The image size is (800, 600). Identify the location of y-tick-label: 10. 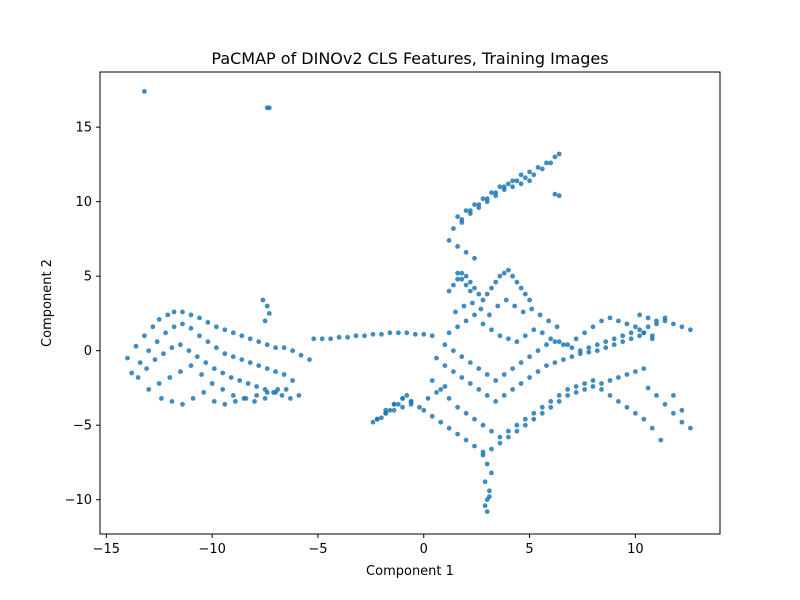
(83, 202).